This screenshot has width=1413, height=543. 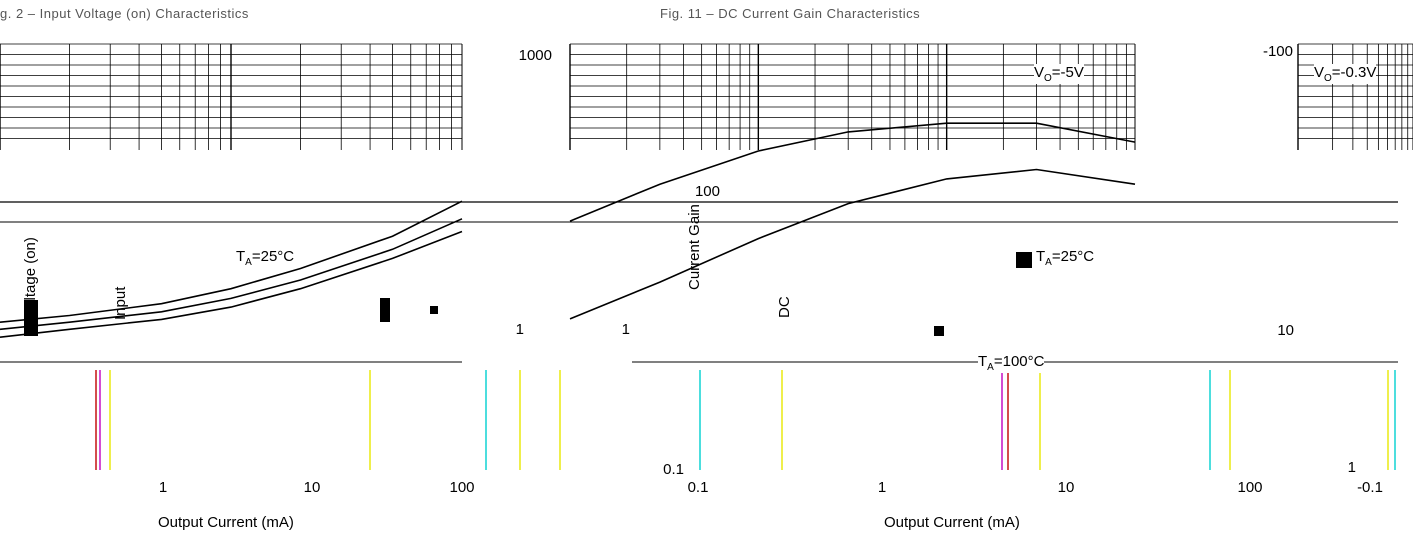 I want to click on mid-x-tick-label: 10, so click(x=1066, y=487).